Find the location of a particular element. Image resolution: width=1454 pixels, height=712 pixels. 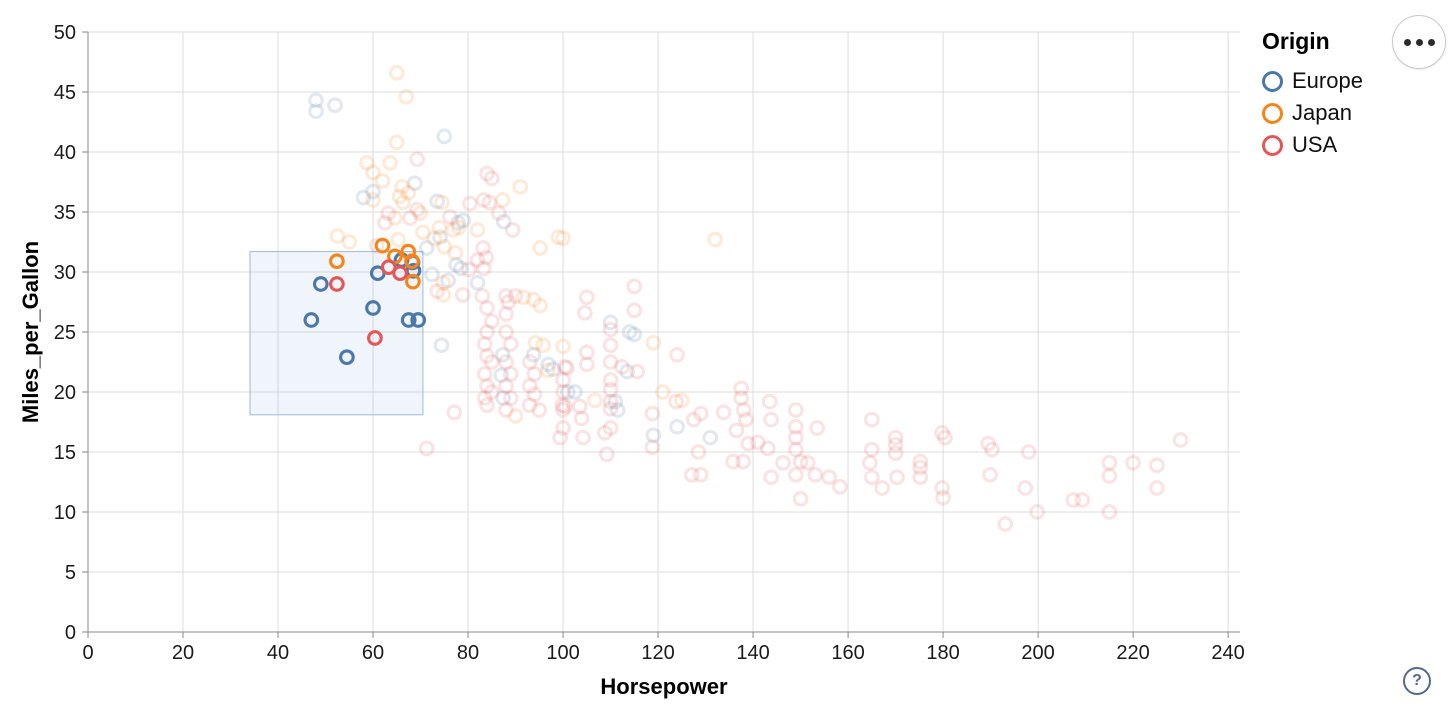

legend-item-usa: USA is located at coordinates (1337, 145).